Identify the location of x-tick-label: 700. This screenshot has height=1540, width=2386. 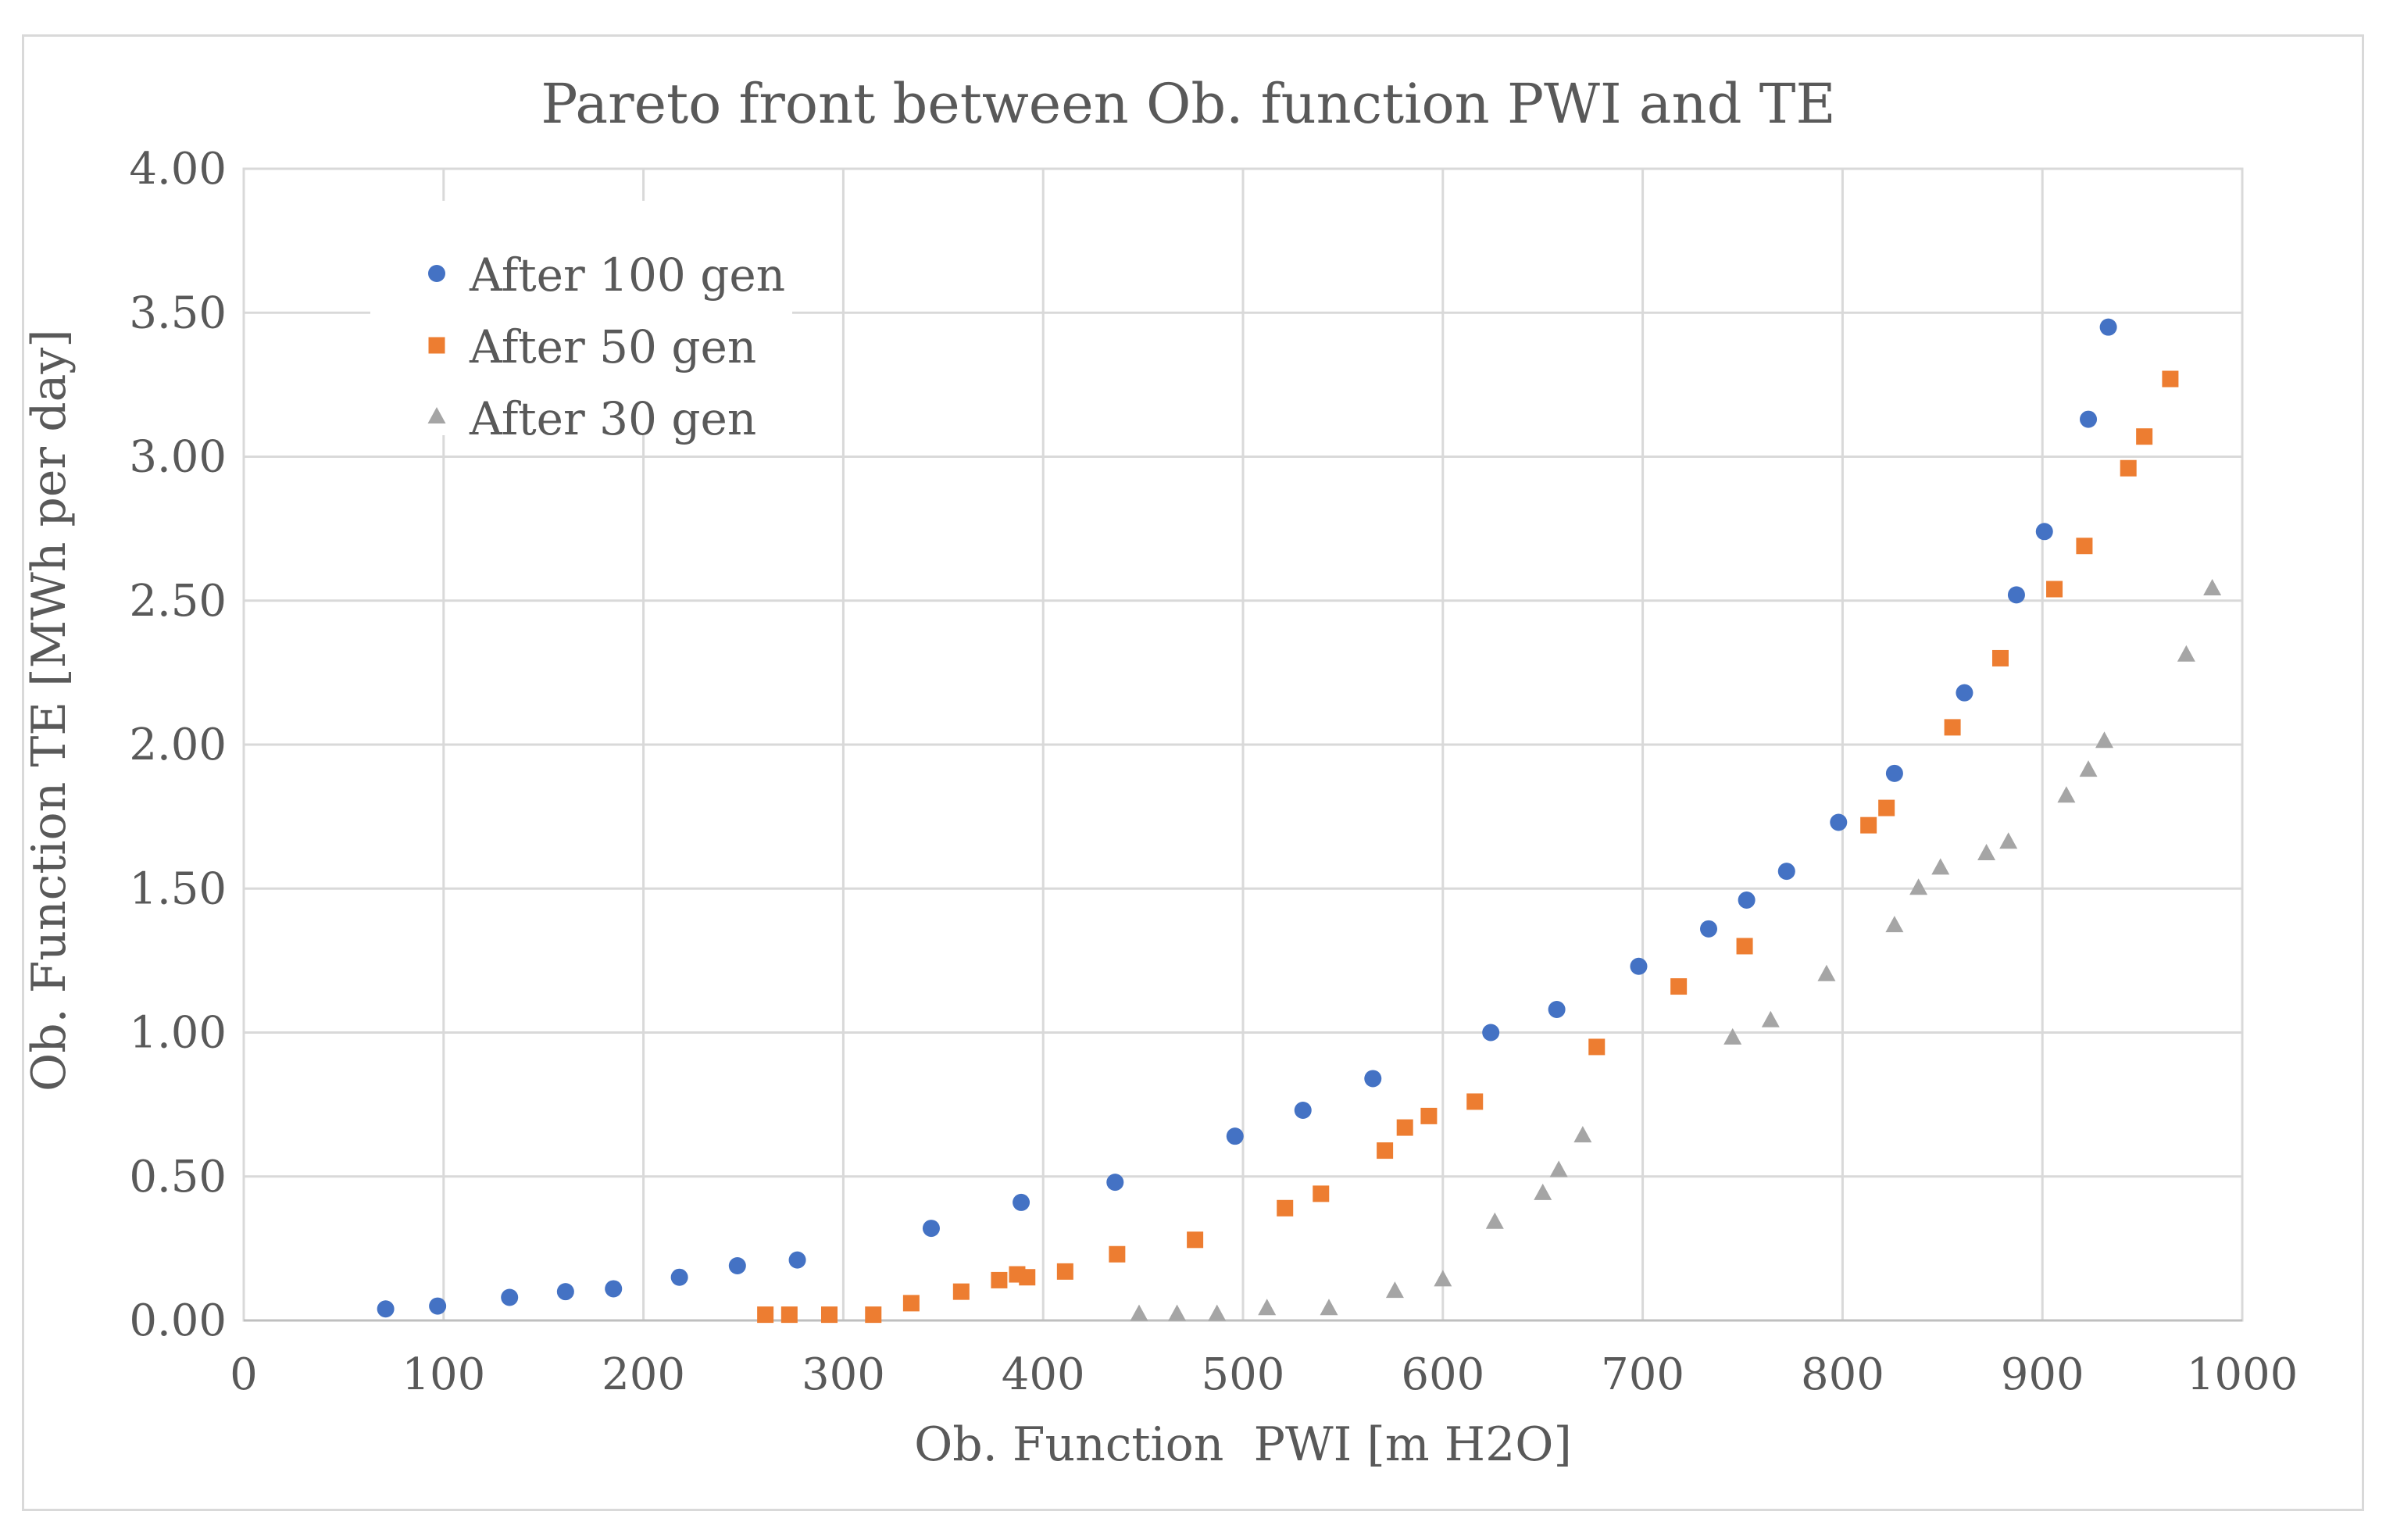
(1643, 1374).